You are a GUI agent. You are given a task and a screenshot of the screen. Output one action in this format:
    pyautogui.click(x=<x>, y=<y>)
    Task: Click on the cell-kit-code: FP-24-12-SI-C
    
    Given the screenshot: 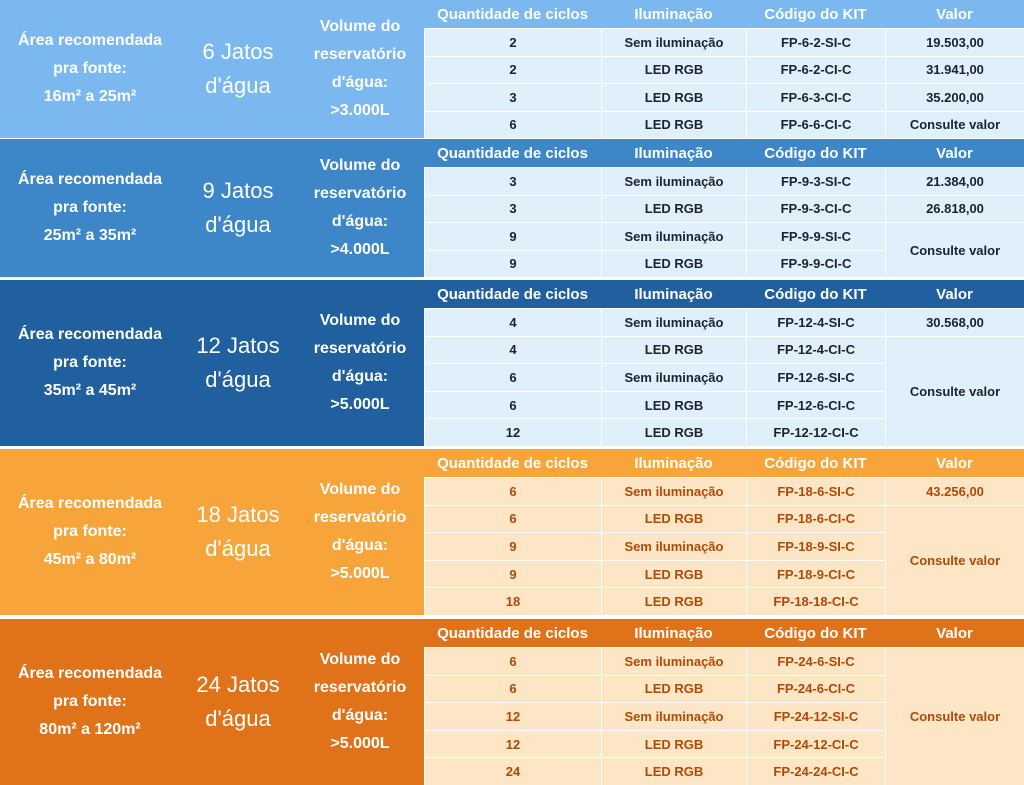 What is the action you would take?
    pyautogui.click(x=815, y=716)
    